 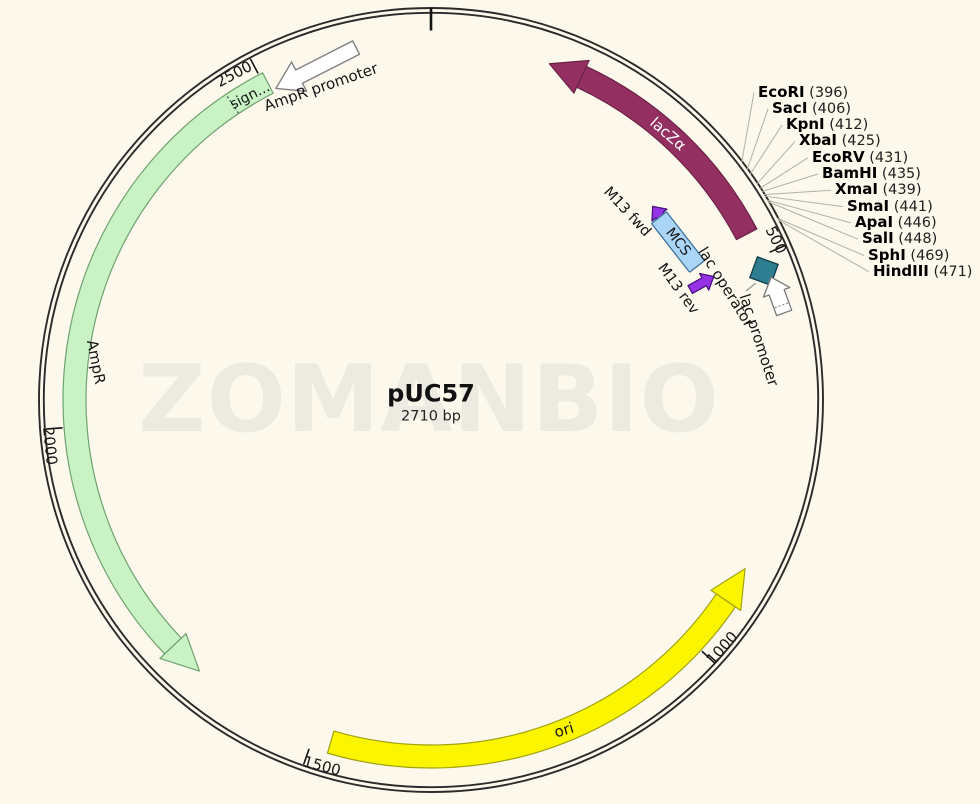 I want to click on restriction-site-XbaI: XbaI (425), so click(x=840, y=140).